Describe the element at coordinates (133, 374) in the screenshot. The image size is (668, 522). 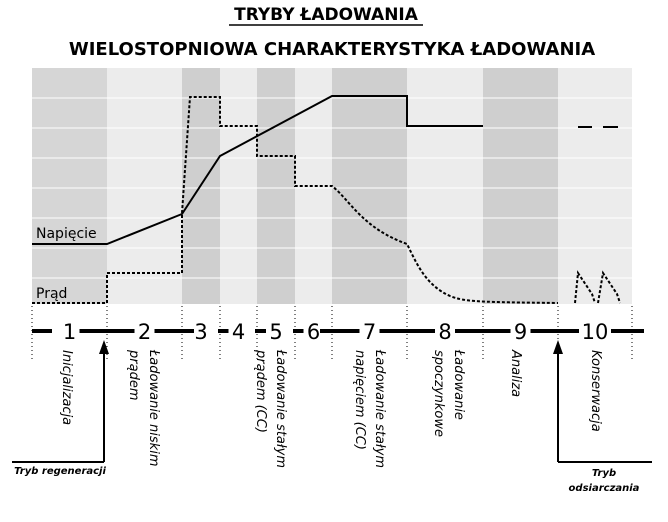
I see `stage-label: prądem` at that location.